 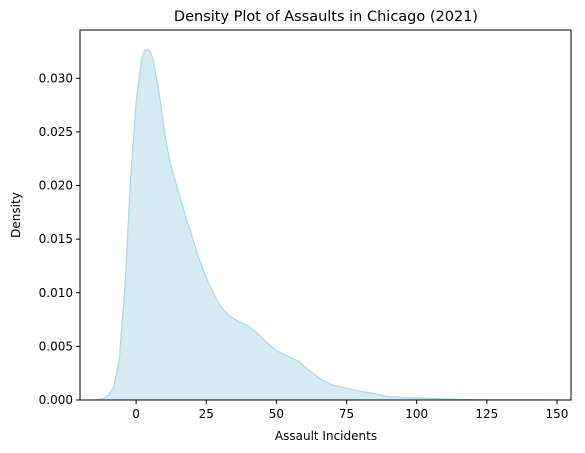 What do you see at coordinates (346, 414) in the screenshot?
I see `x-tick-label: 75` at bounding box center [346, 414].